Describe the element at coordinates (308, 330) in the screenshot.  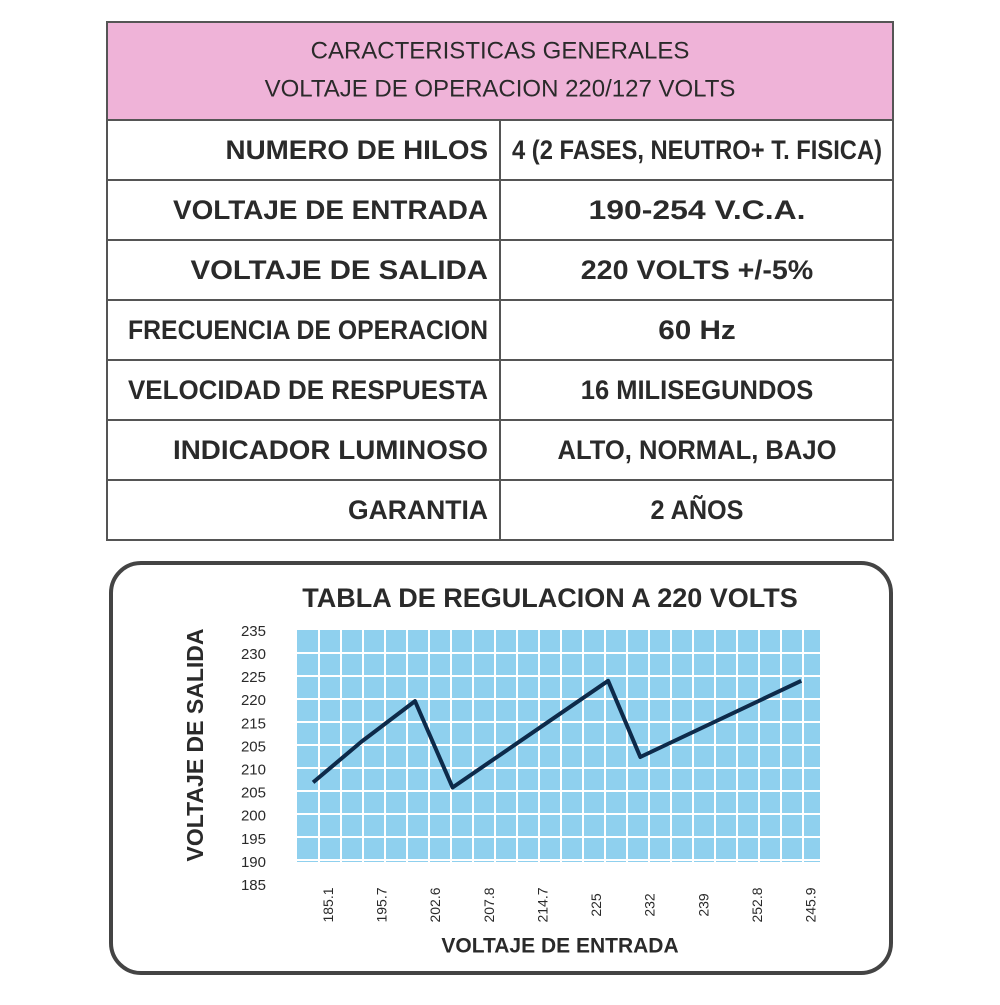
I see `row-label: FRECUENCIA DE OPERACION` at that location.